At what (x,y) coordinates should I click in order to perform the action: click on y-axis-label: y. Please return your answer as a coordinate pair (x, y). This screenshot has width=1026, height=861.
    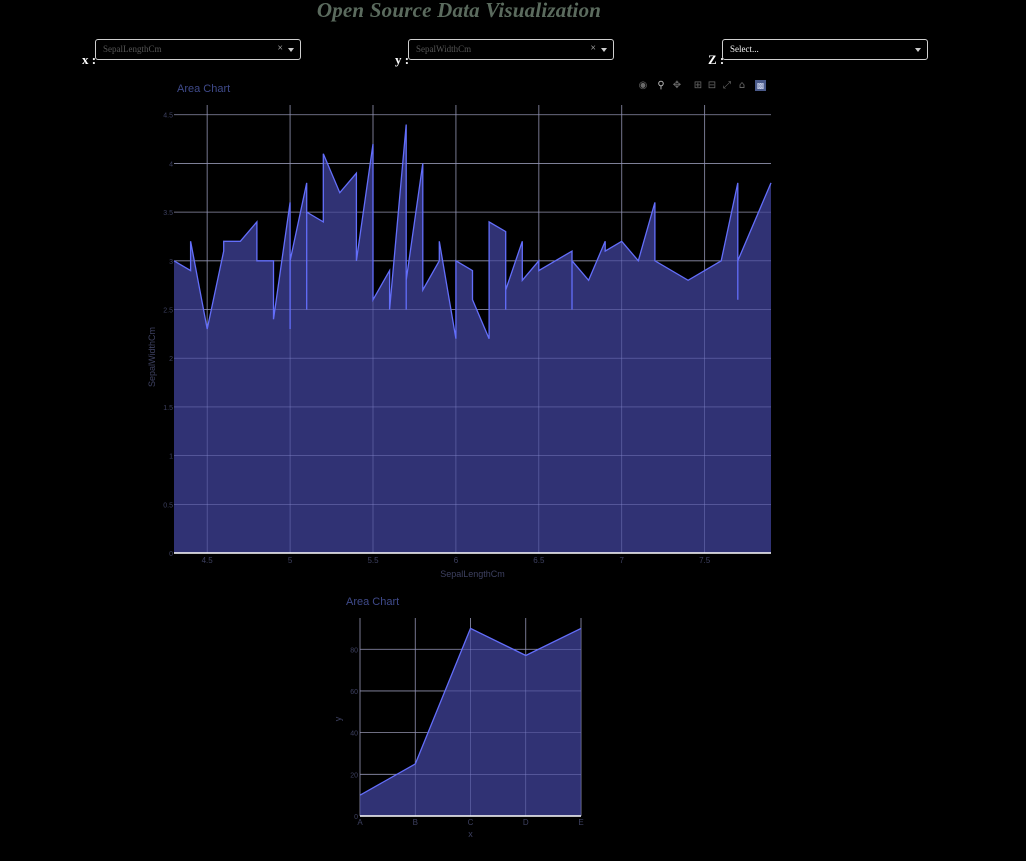
    Looking at the image, I should click on (338, 718).